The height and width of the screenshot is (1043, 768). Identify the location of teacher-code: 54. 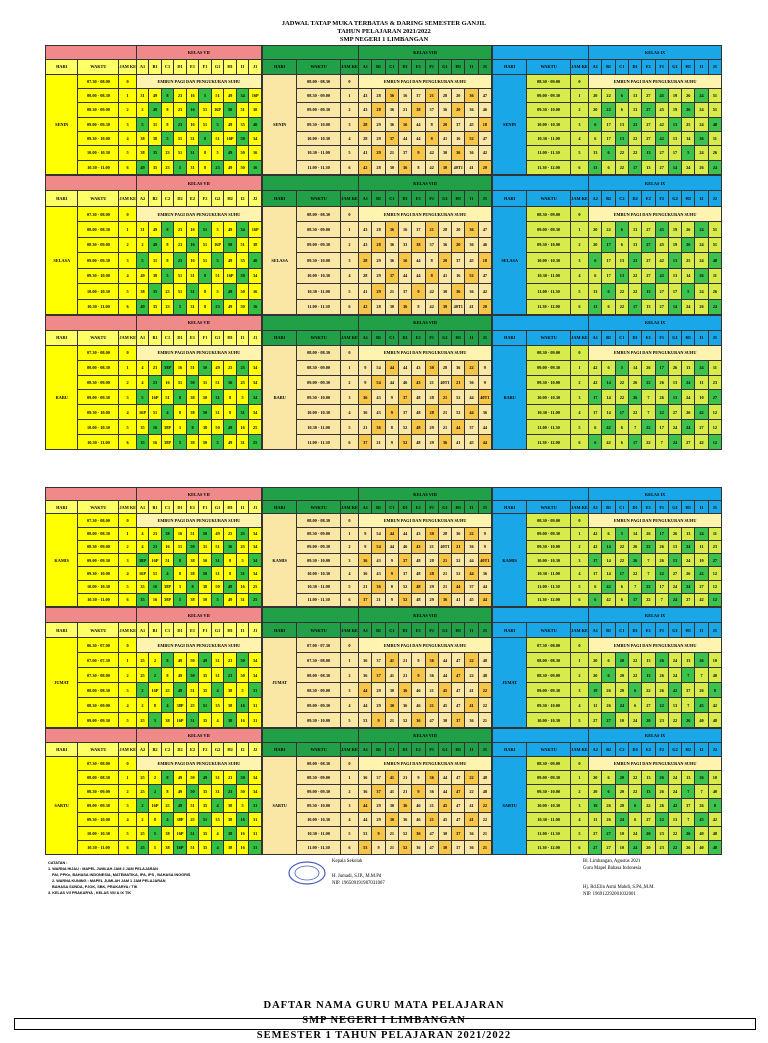
(378, 533).